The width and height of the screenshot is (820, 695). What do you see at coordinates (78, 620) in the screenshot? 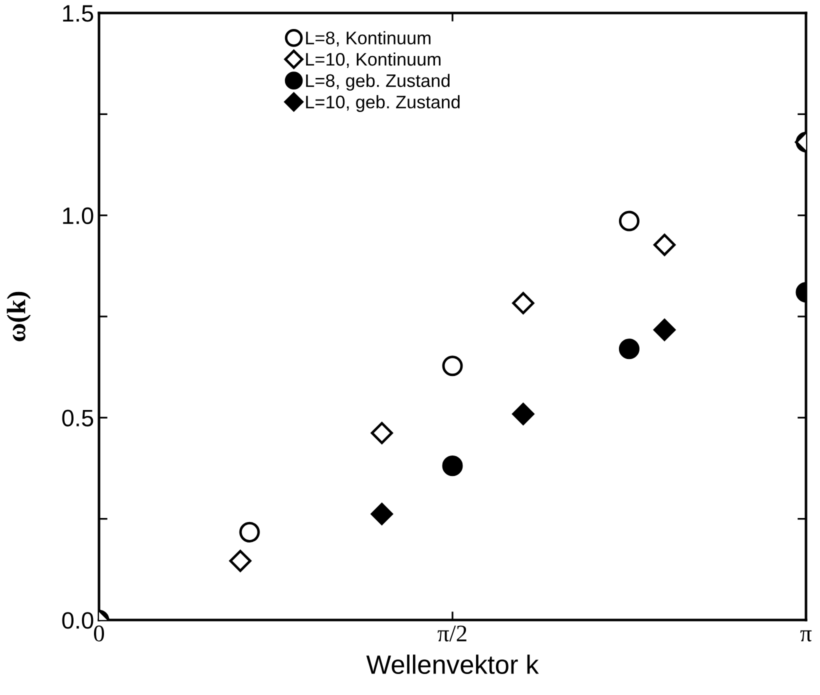
I see `y-tick-label: 0.0` at bounding box center [78, 620].